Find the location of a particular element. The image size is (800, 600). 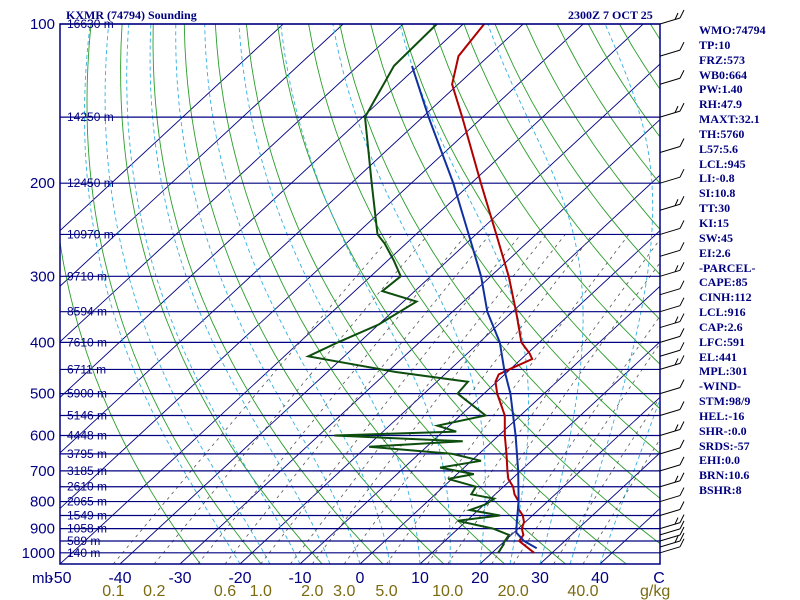

mixing-ratio-label: 0.1 is located at coordinates (113, 591).